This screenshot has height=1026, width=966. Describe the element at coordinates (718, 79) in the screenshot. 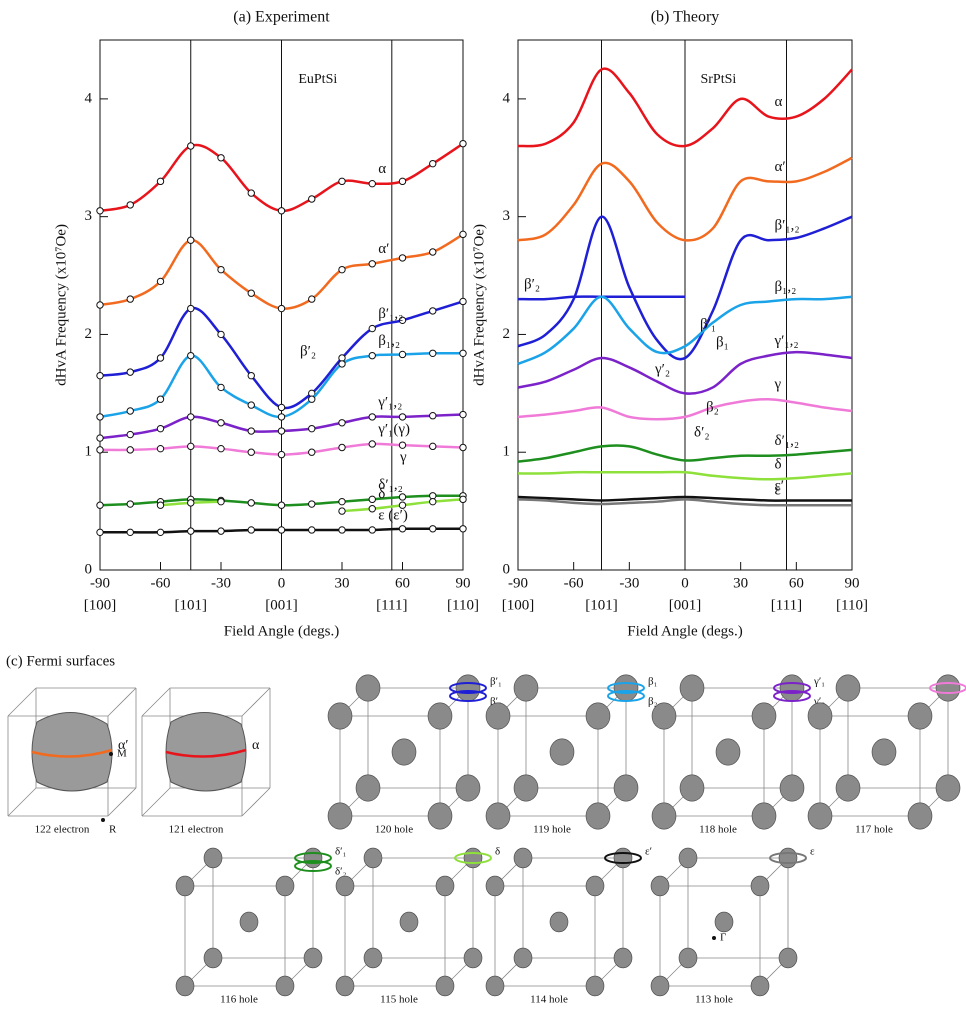

I see `sample-label: SrPtSi` at that location.